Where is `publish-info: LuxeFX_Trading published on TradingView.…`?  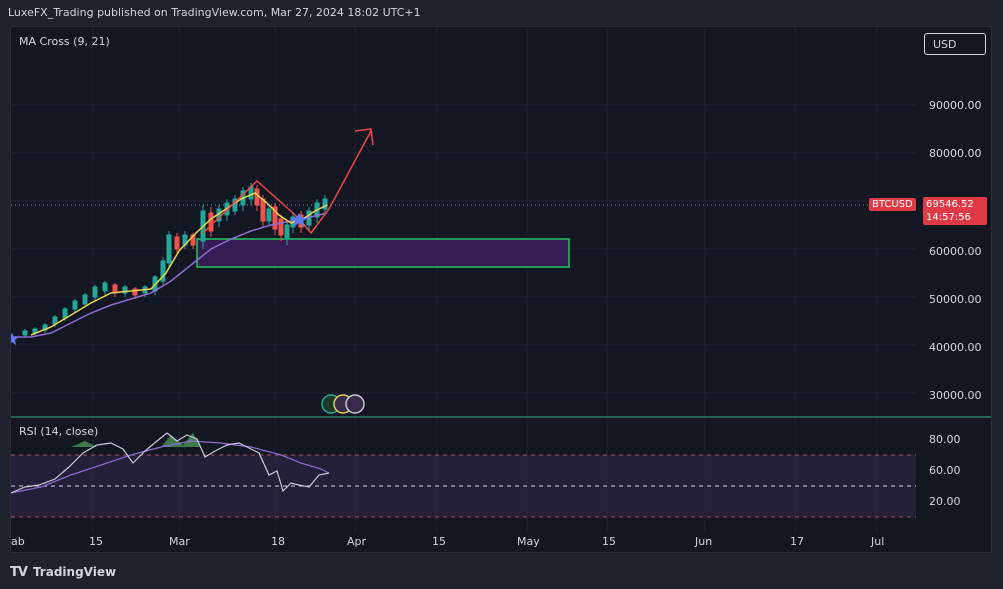
publish-info: LuxeFX_Trading published on TradingView.… is located at coordinates (214, 12).